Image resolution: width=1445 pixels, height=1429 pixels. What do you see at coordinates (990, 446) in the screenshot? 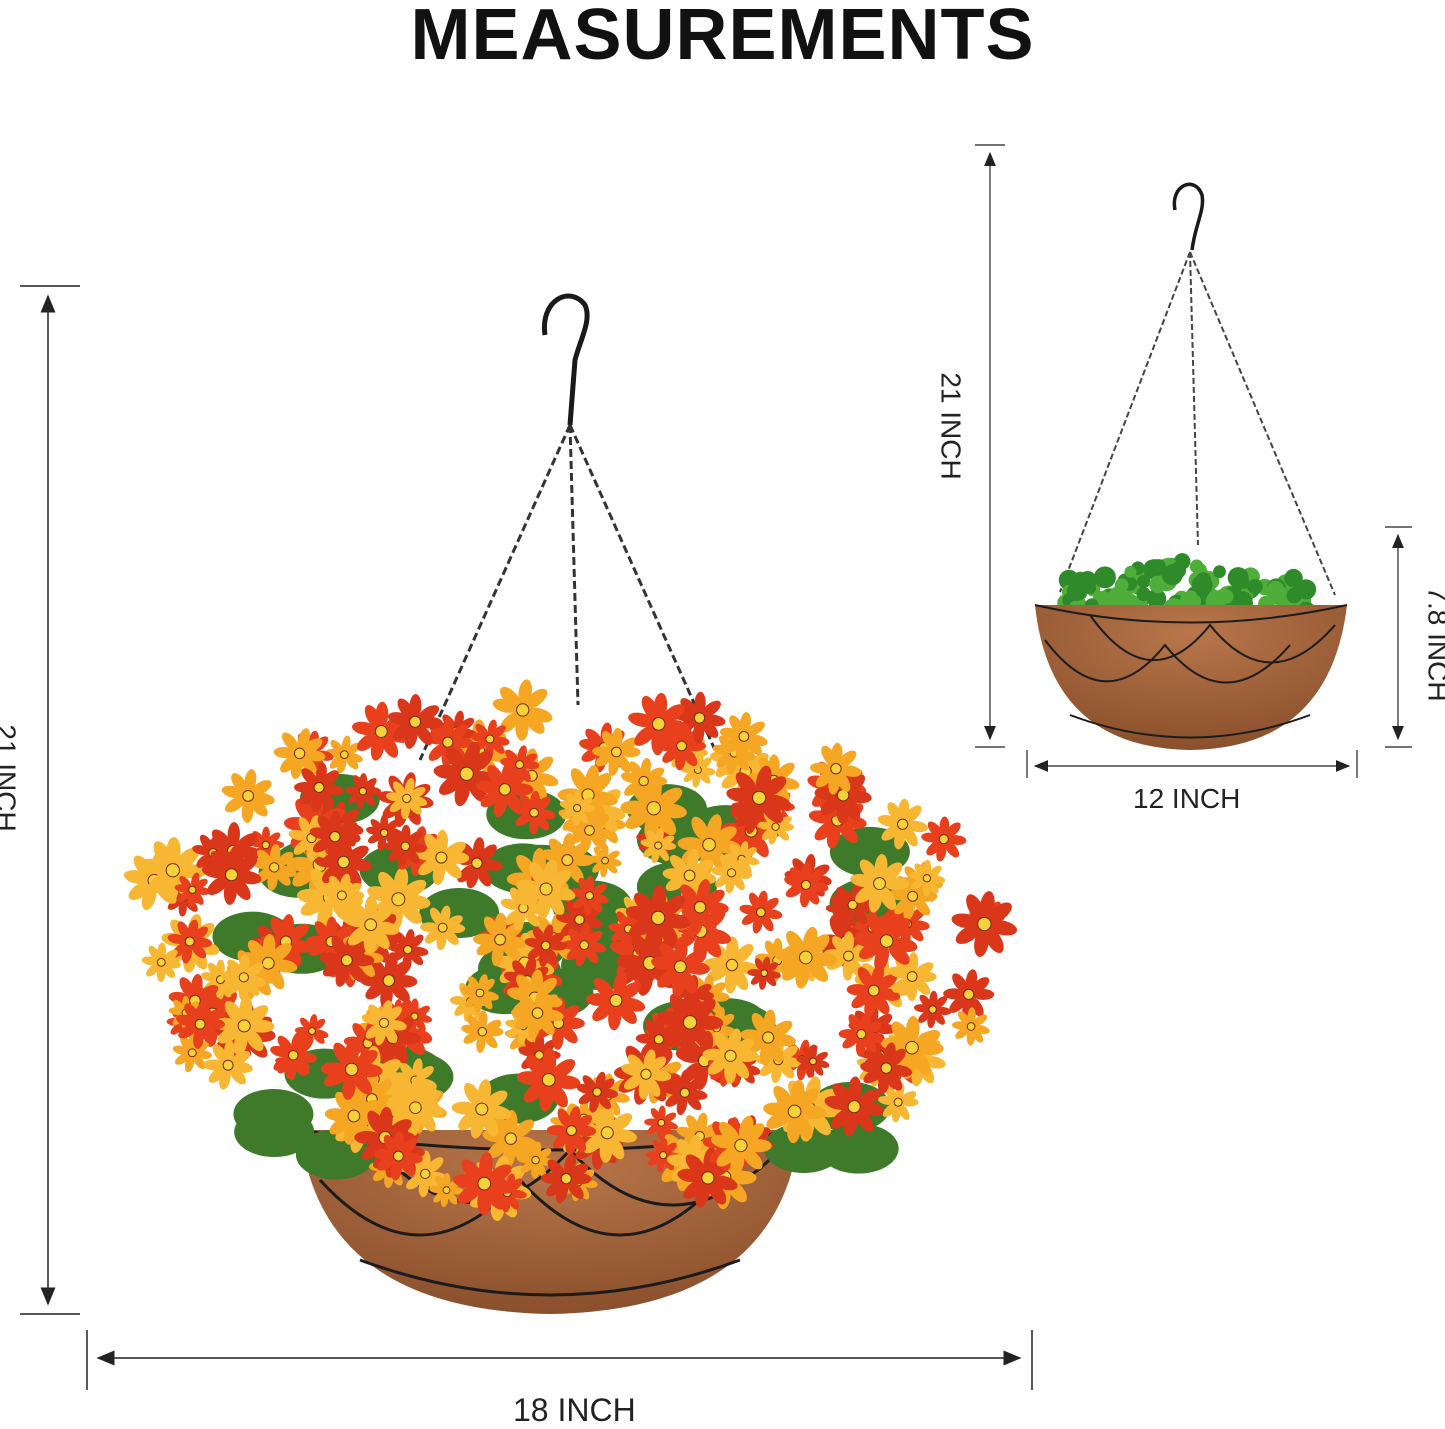
I see `small-height-dimension` at bounding box center [990, 446].